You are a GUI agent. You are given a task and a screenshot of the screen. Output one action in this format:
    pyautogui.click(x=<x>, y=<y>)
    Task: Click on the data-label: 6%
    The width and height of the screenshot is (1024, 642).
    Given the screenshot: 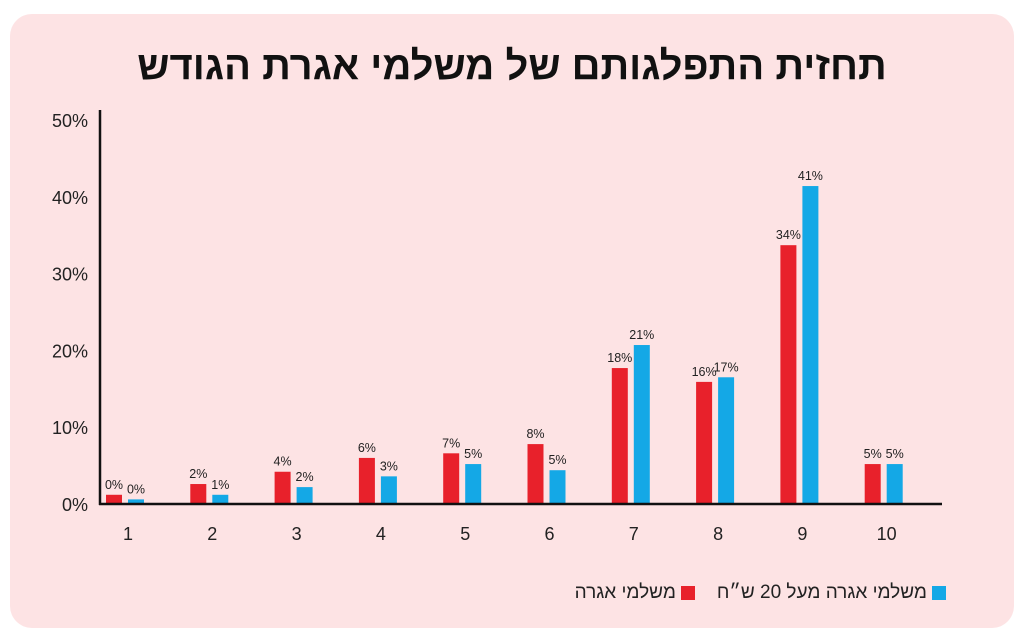 What is the action you would take?
    pyautogui.click(x=367, y=448)
    